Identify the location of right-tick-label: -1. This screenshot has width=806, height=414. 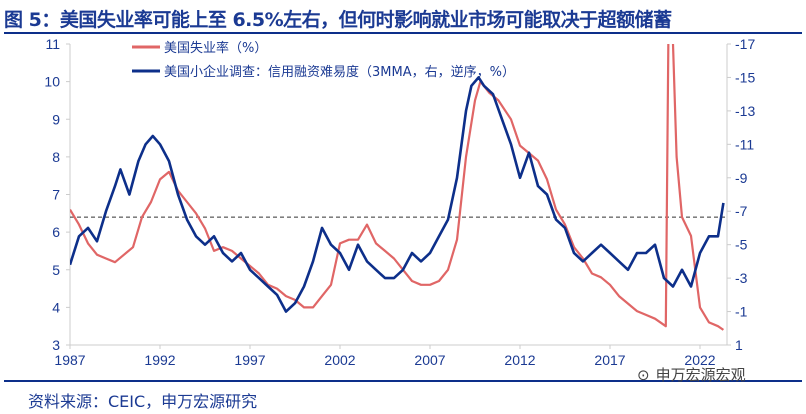
(741, 312).